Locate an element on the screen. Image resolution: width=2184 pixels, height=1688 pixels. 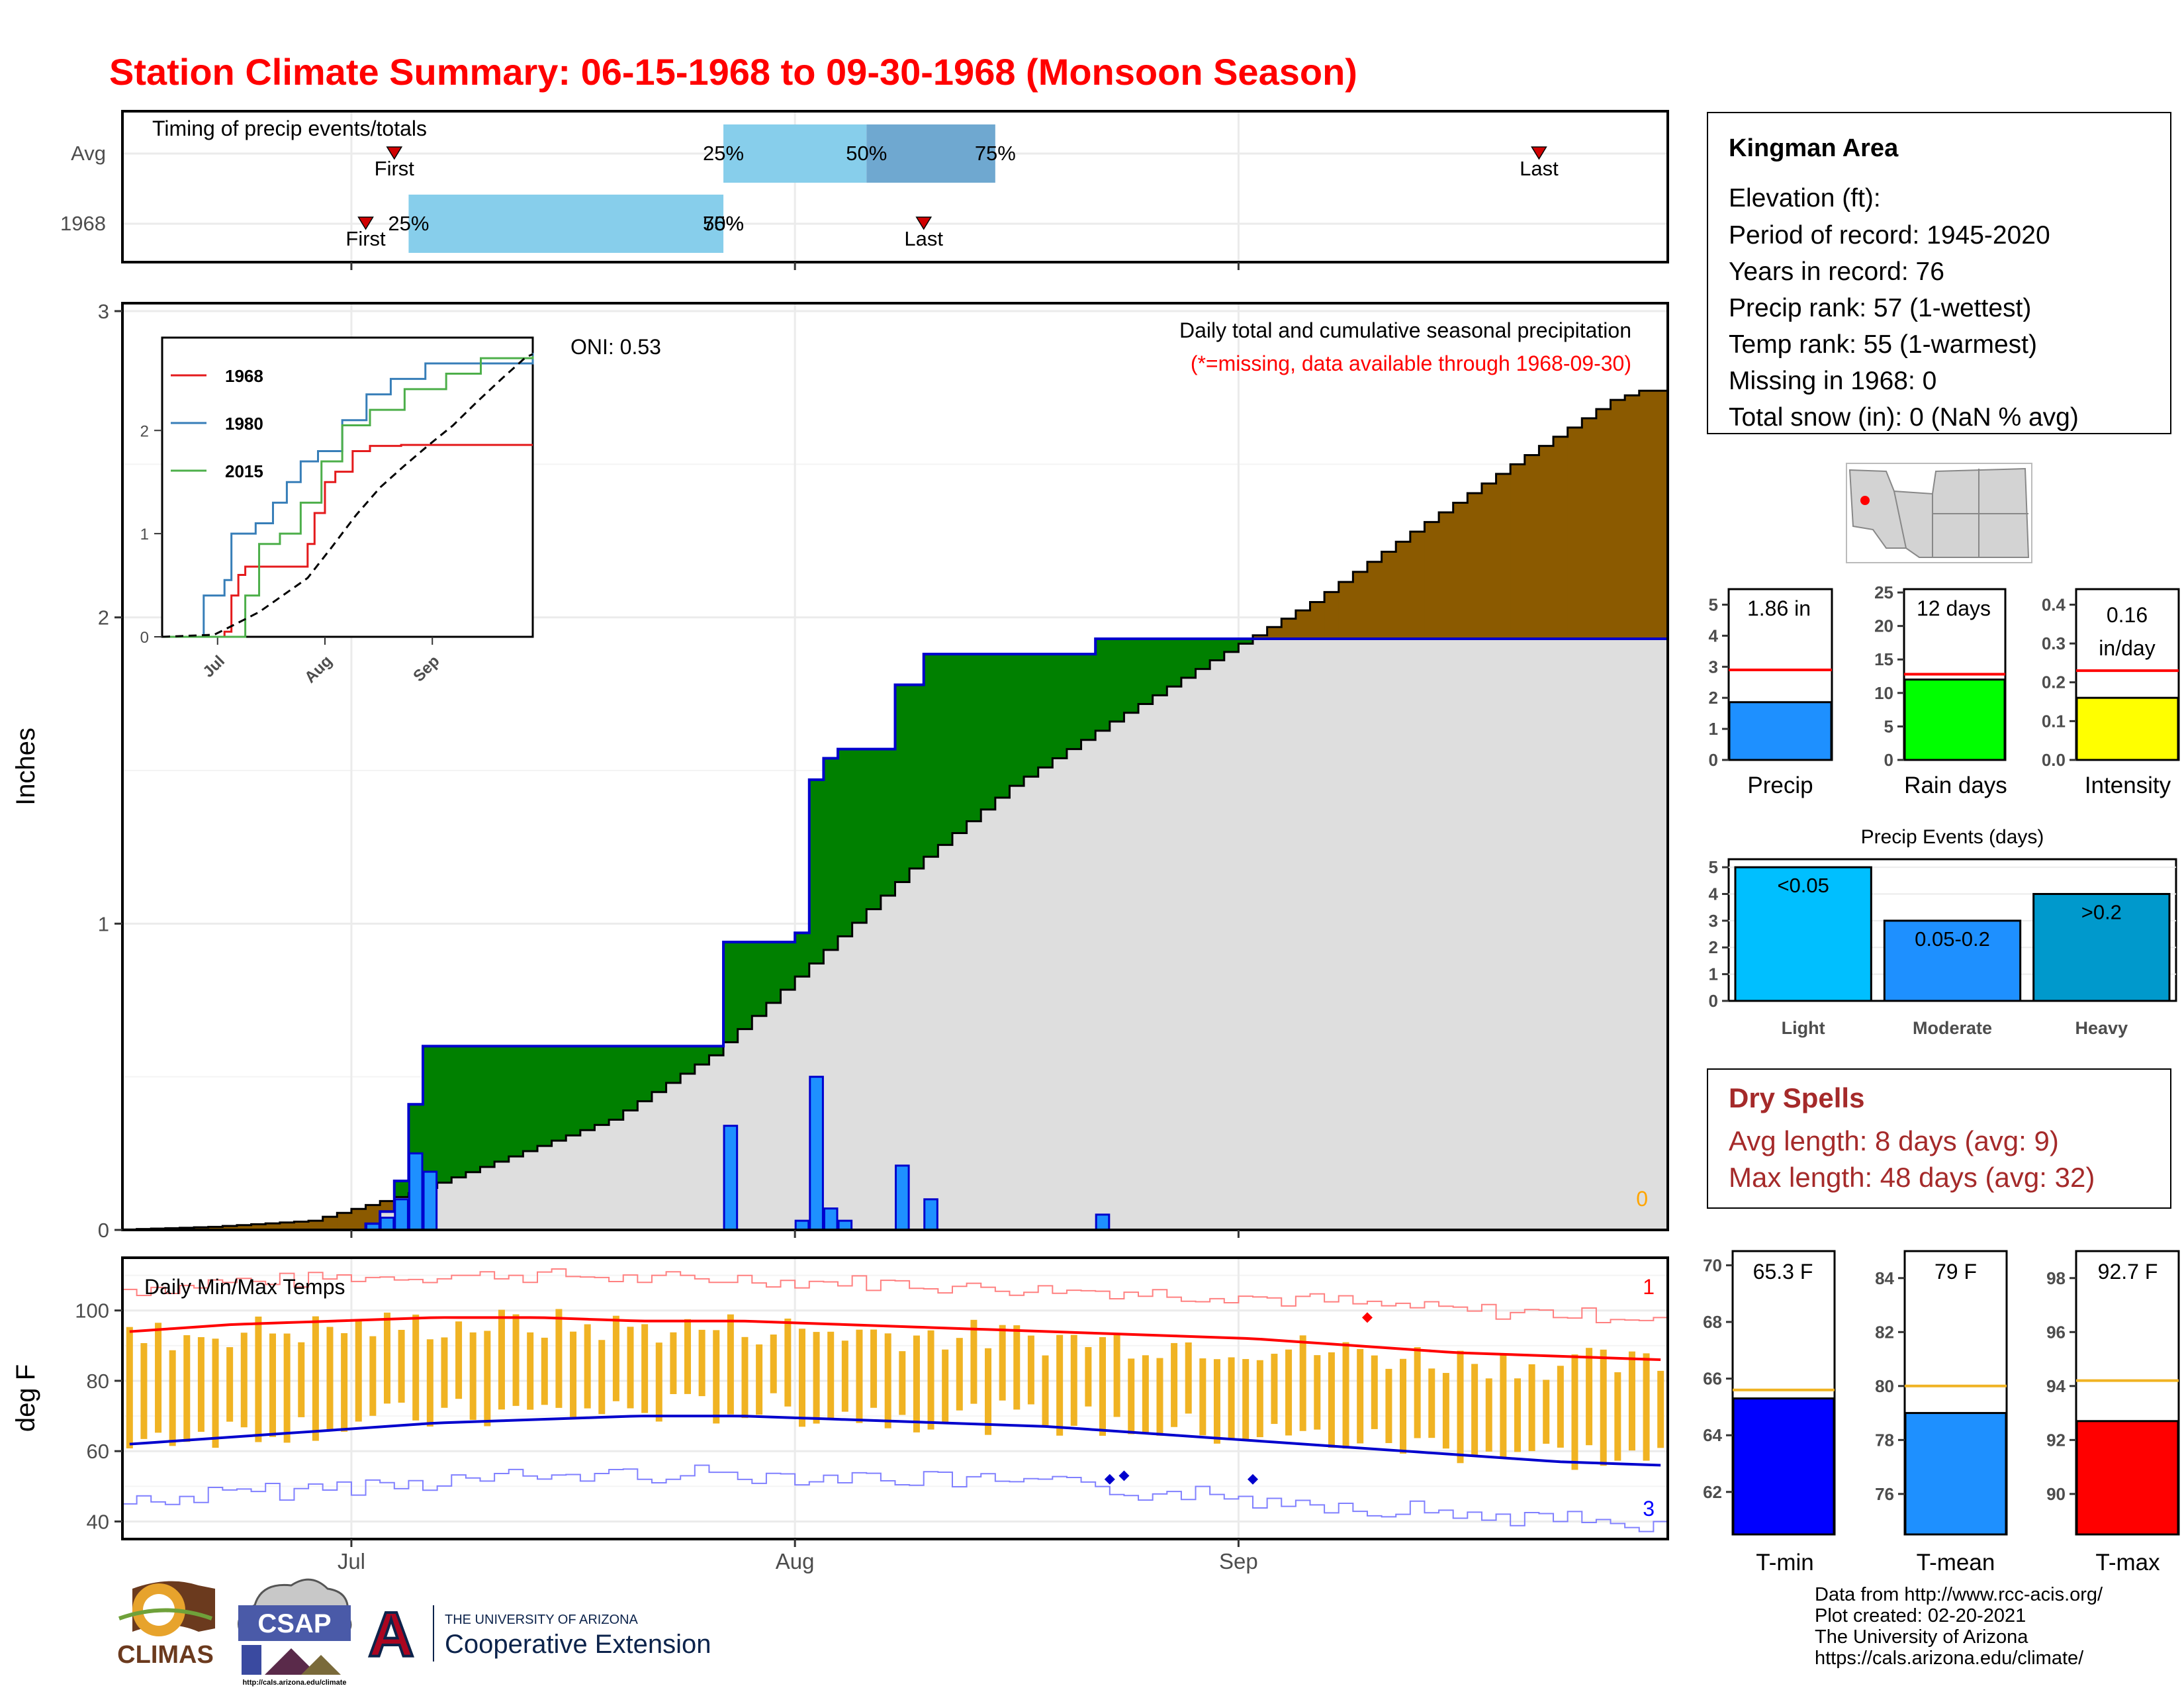
temp-ytick-label-3: 100 is located at coordinates (92, 1311).